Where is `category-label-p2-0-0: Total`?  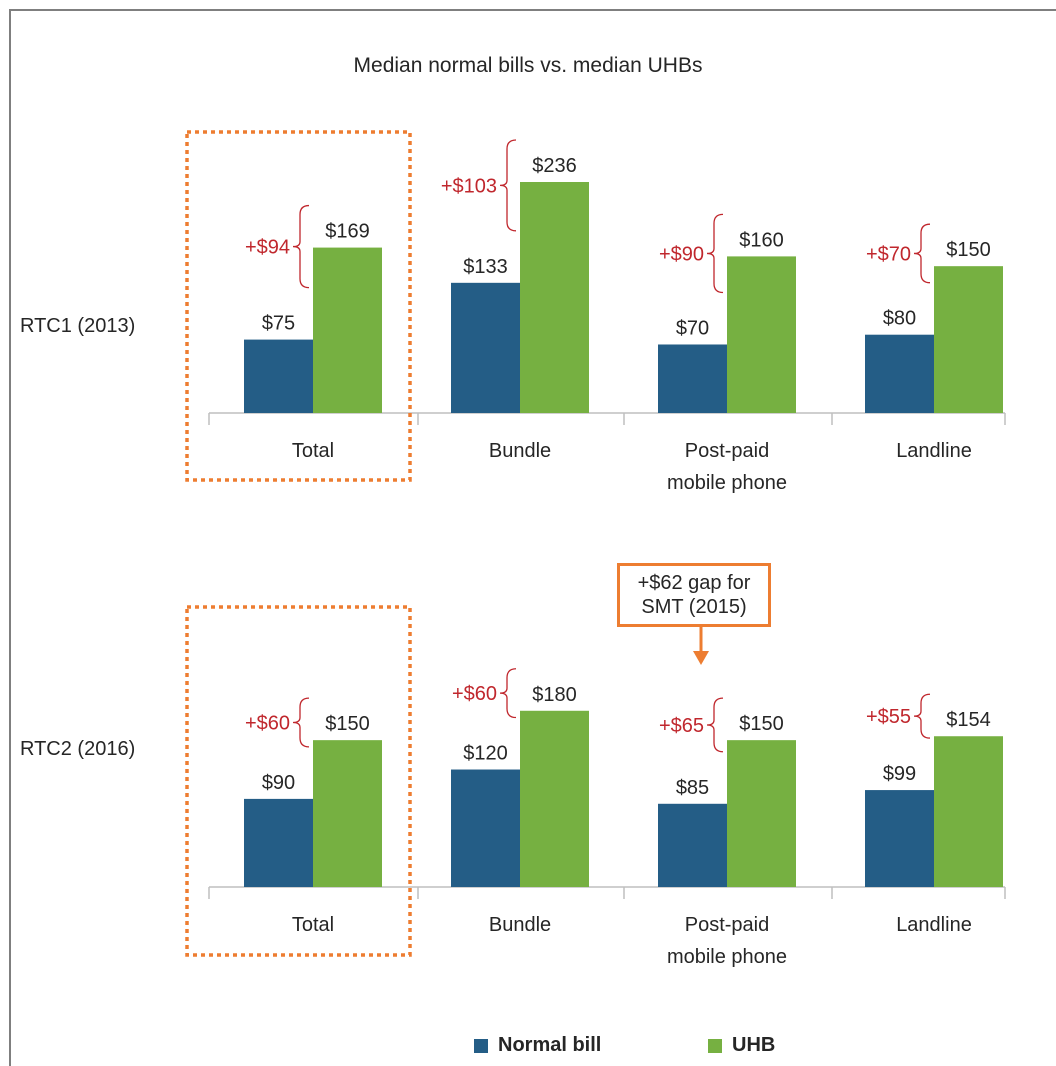
category-label-p2-0-0: Total is located at coordinates (313, 925).